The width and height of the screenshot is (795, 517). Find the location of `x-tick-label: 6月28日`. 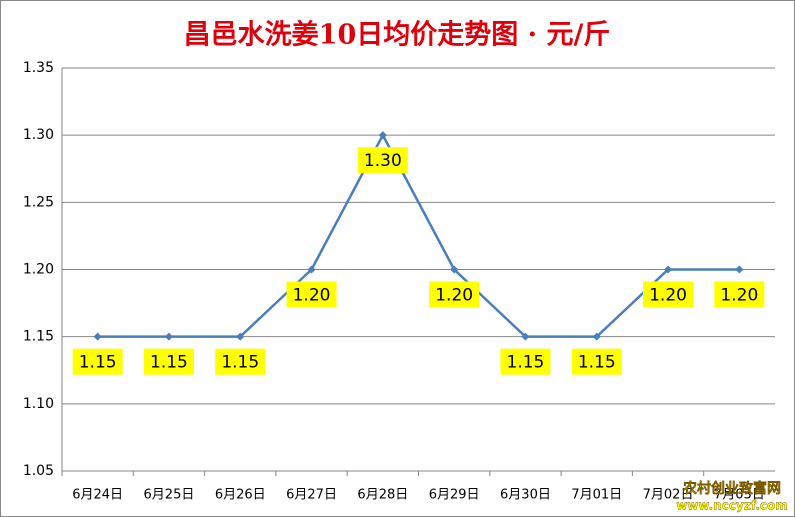

x-tick-label: 6月28日 is located at coordinates (382, 495).